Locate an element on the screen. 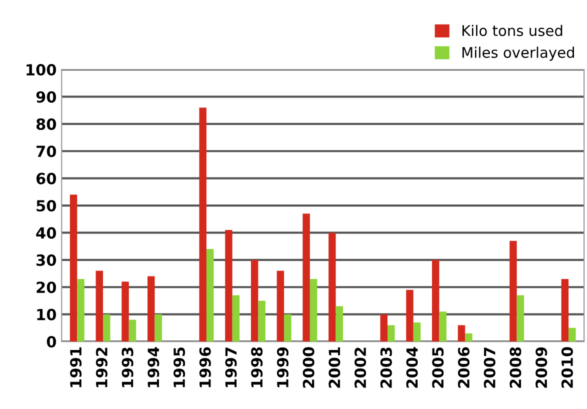 The width and height of the screenshot is (587, 409). y-tick-label: 80 is located at coordinates (46, 124).